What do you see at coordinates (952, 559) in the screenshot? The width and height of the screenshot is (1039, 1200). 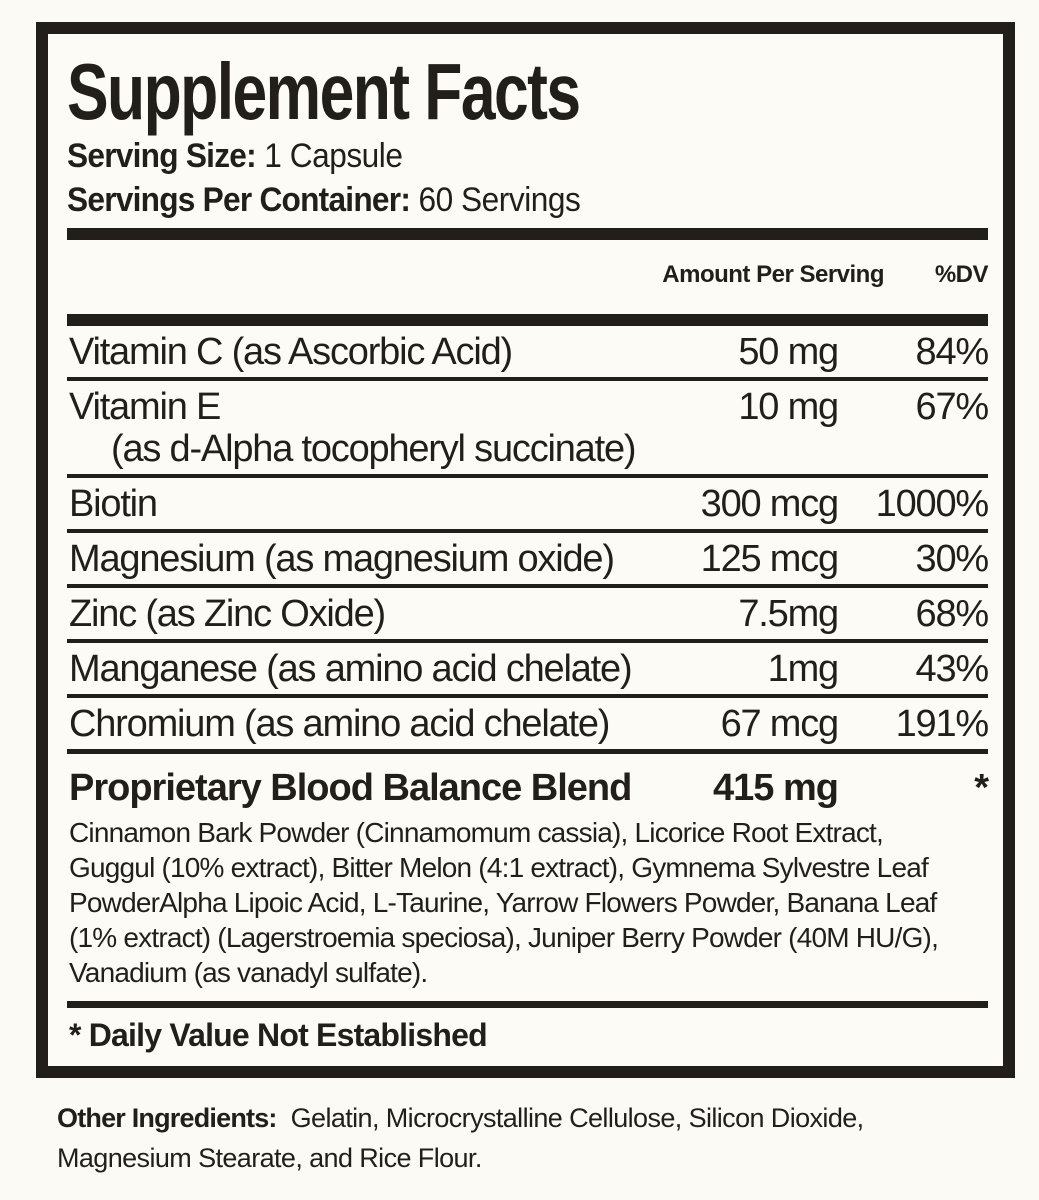 I see `nutrient-dv: 30%` at bounding box center [952, 559].